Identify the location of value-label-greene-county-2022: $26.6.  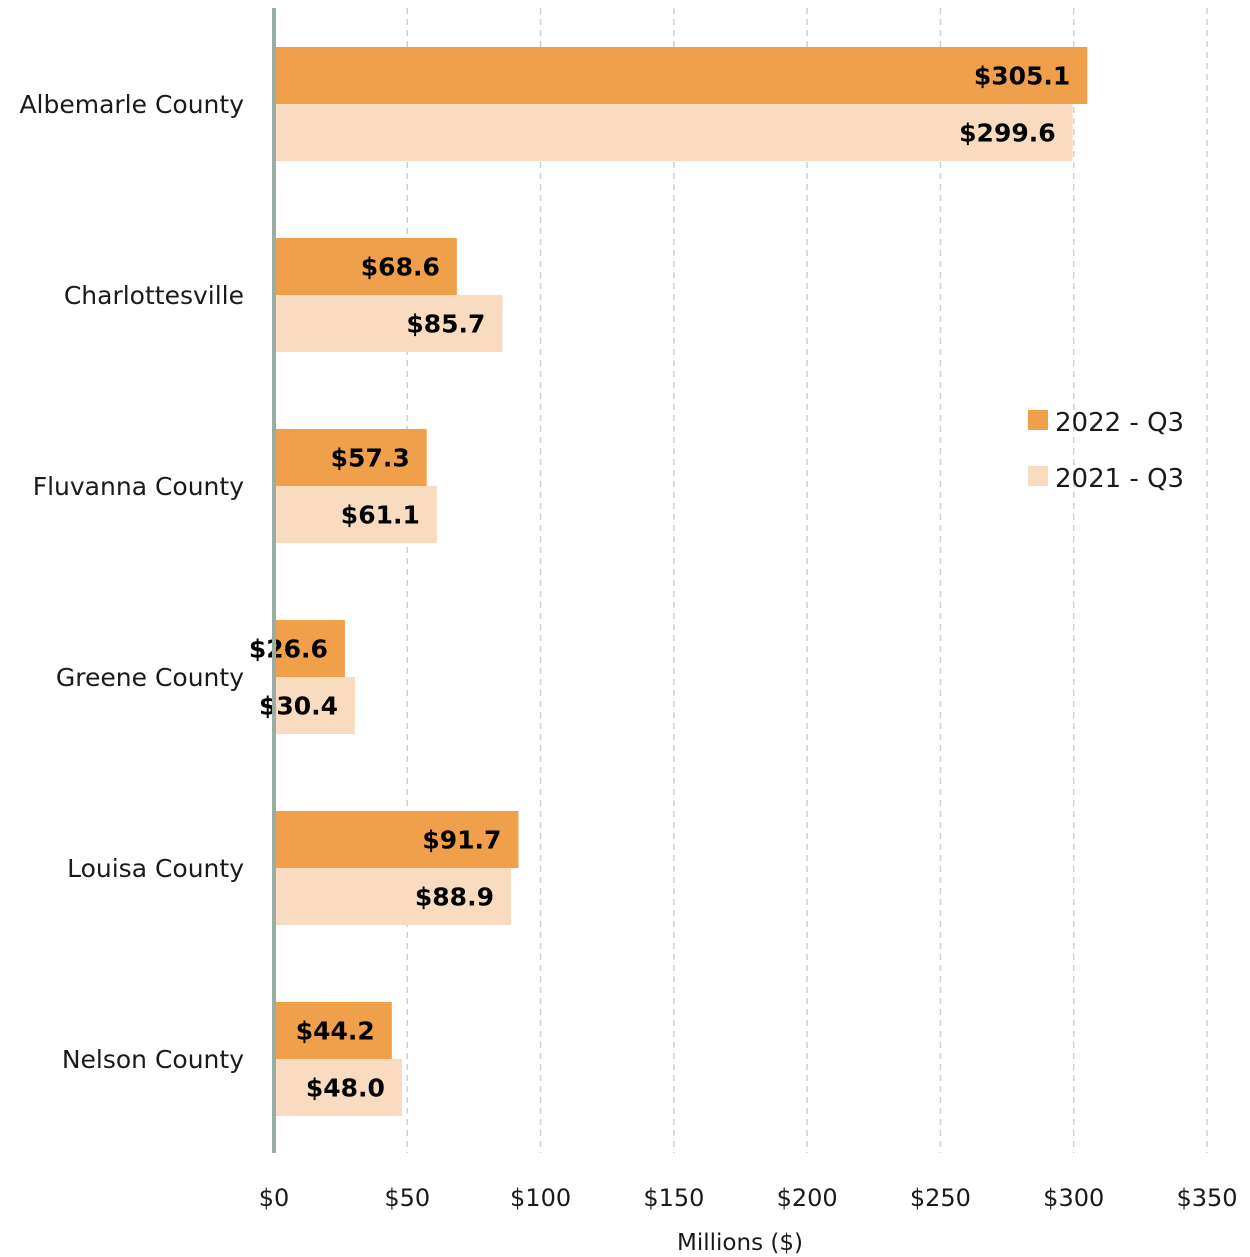
(288, 649).